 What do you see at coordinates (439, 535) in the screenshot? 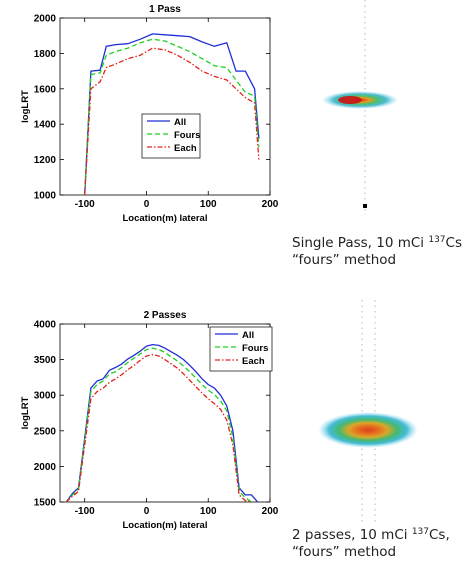
I see `caption-text: Cs,` at bounding box center [439, 535].